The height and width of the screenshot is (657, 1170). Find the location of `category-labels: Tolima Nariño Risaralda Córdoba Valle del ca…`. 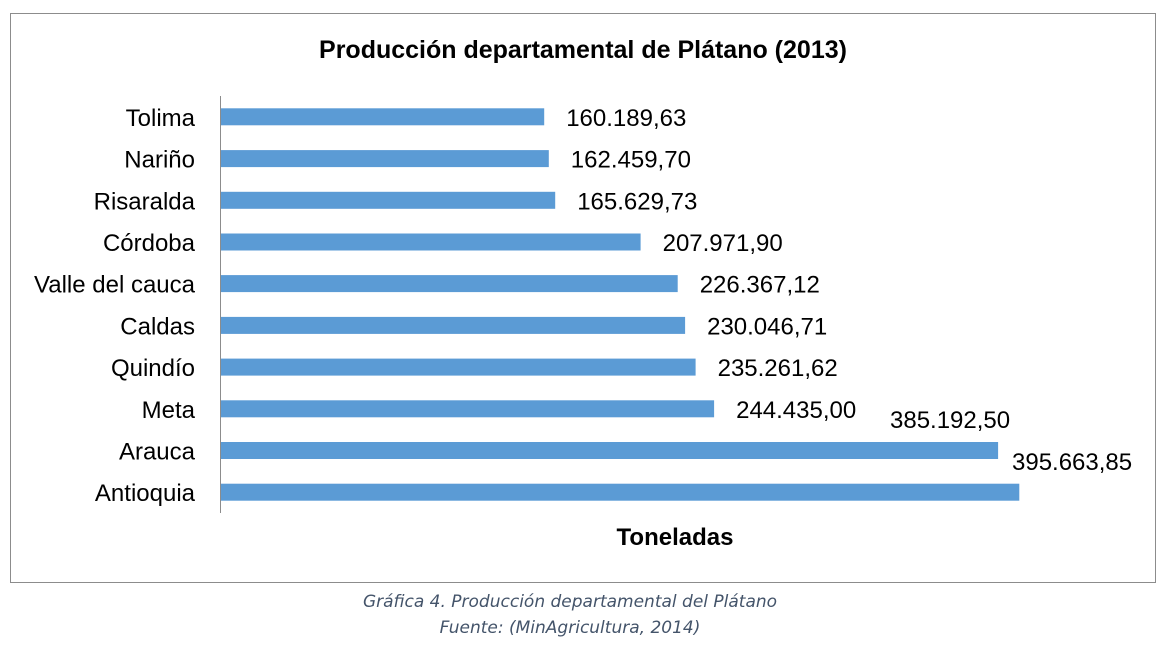

category-labels: Tolima Nariño Risaralda Córdoba Valle del ca… is located at coordinates (115, 306).